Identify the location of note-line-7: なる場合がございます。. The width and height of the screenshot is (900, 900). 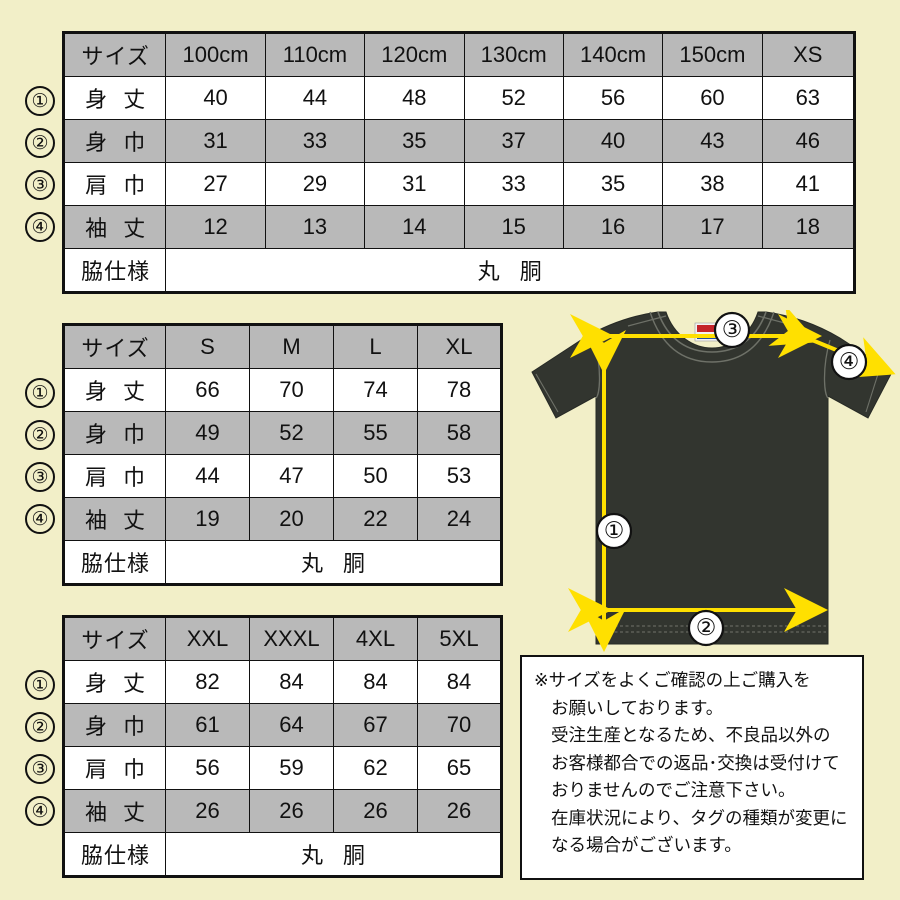
(646, 845).